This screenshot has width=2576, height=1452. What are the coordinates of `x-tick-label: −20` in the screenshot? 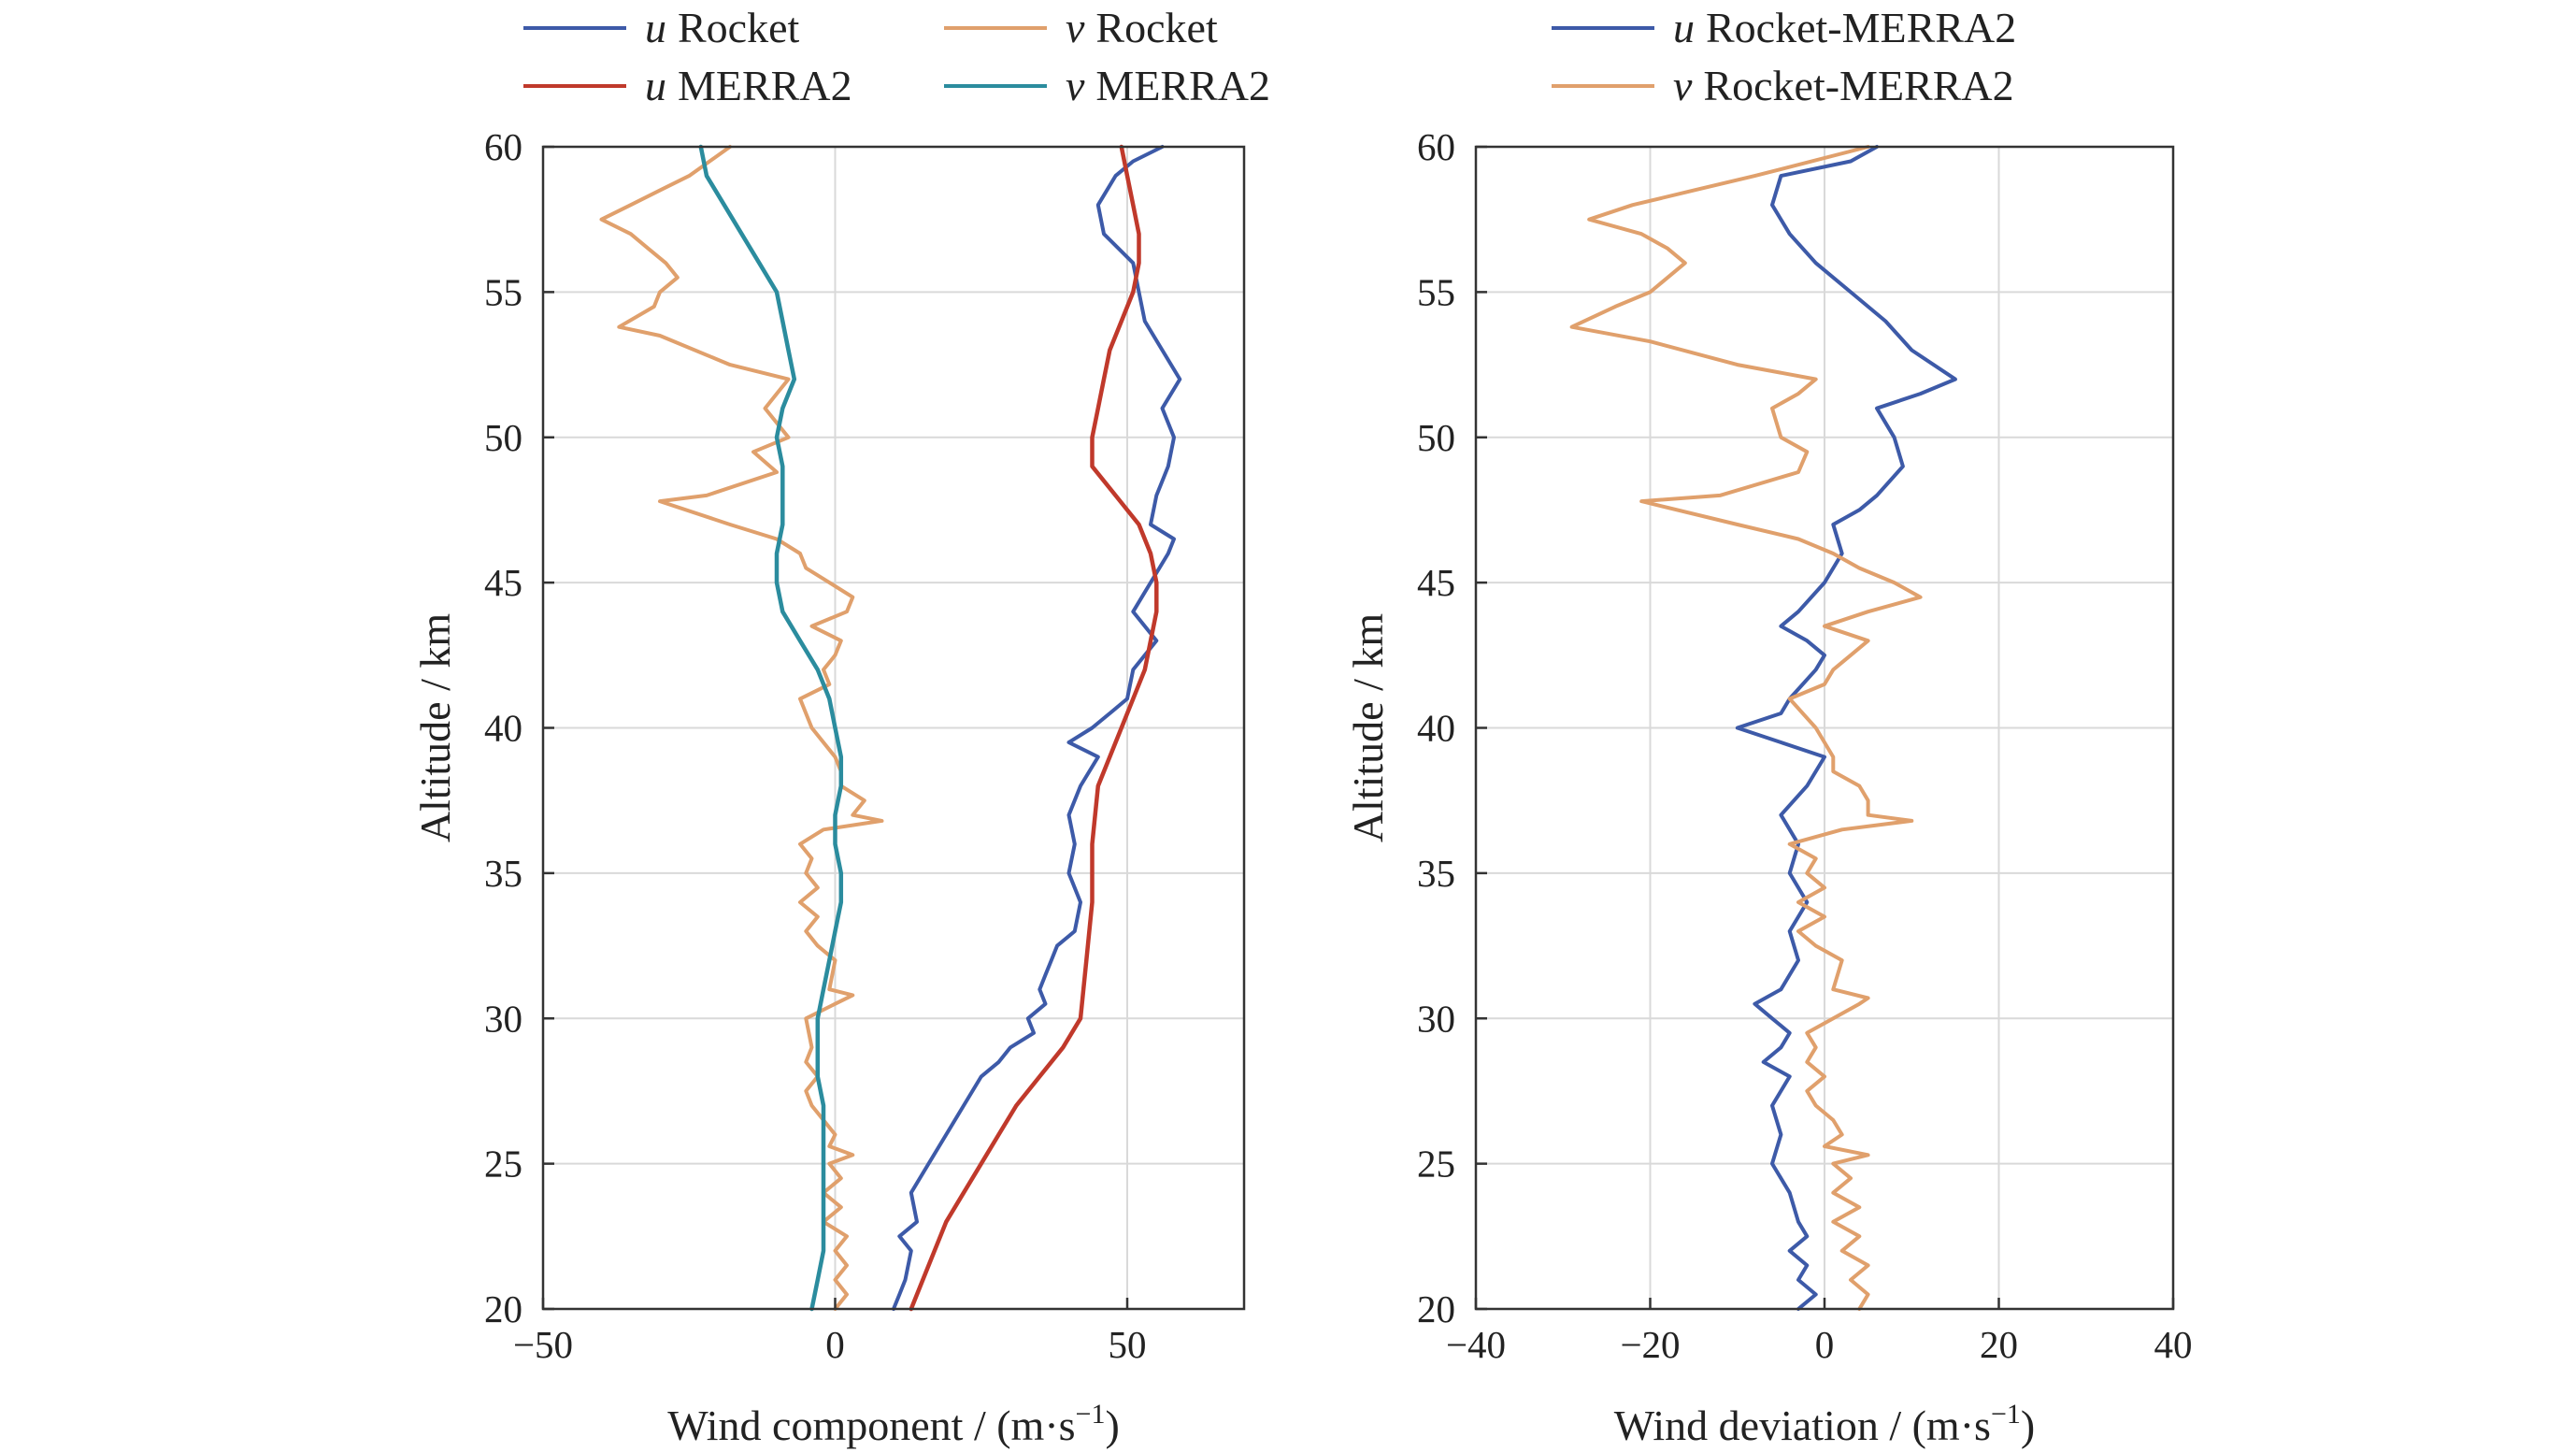 It's located at (1650, 1344).